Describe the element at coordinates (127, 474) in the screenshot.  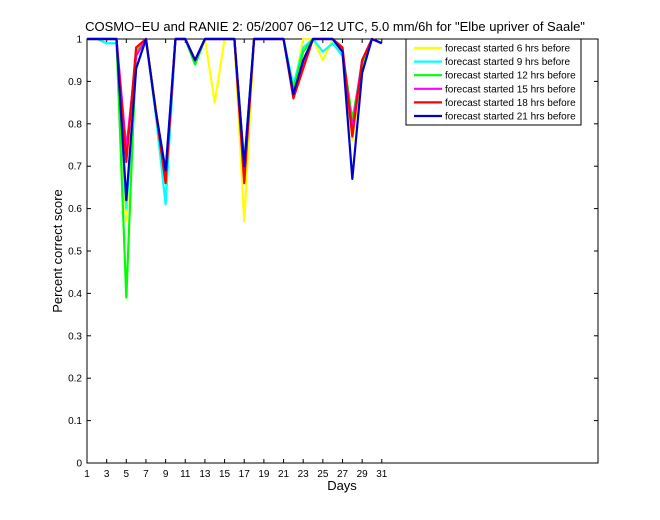
I see `x-tick-label: 5` at that location.